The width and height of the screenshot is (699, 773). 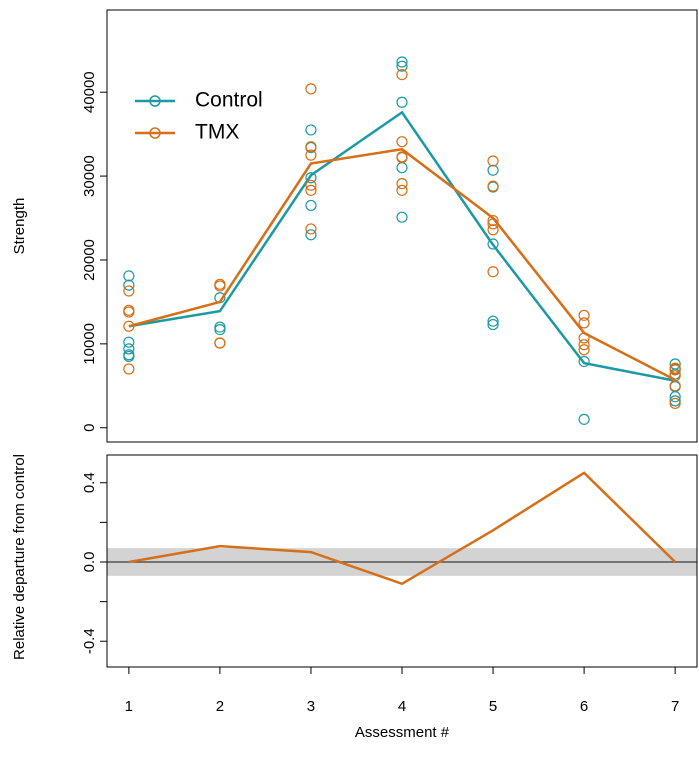 What do you see at coordinates (89, 428) in the screenshot?
I see `y-tick-label: 0` at bounding box center [89, 428].